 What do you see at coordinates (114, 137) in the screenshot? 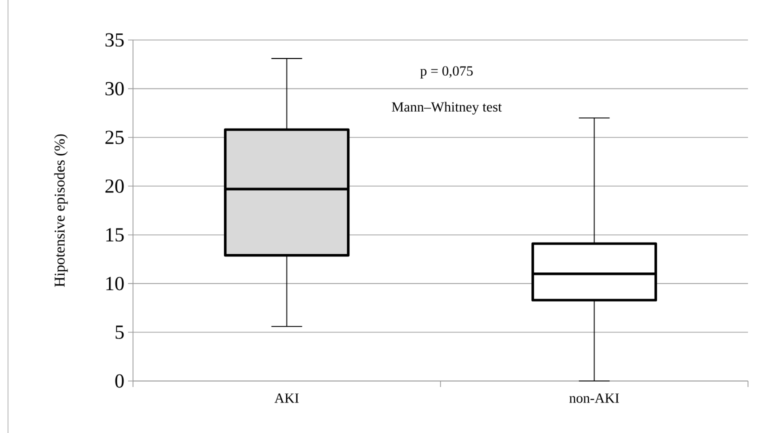
I see `y-tick-label: 25` at bounding box center [114, 137].